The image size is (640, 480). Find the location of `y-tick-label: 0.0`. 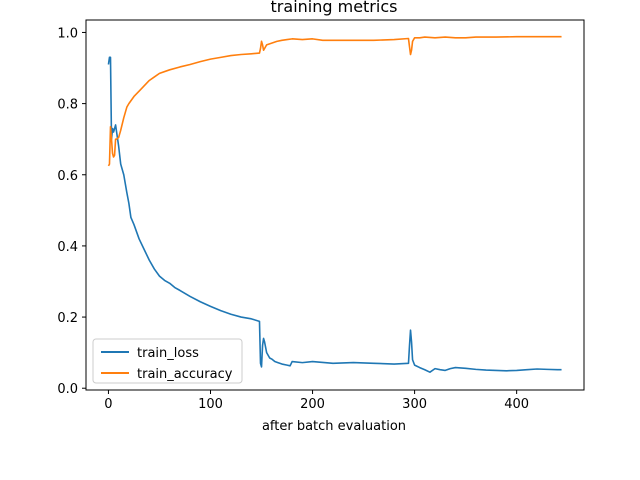

y-tick-label: 0.0 is located at coordinates (67, 389).